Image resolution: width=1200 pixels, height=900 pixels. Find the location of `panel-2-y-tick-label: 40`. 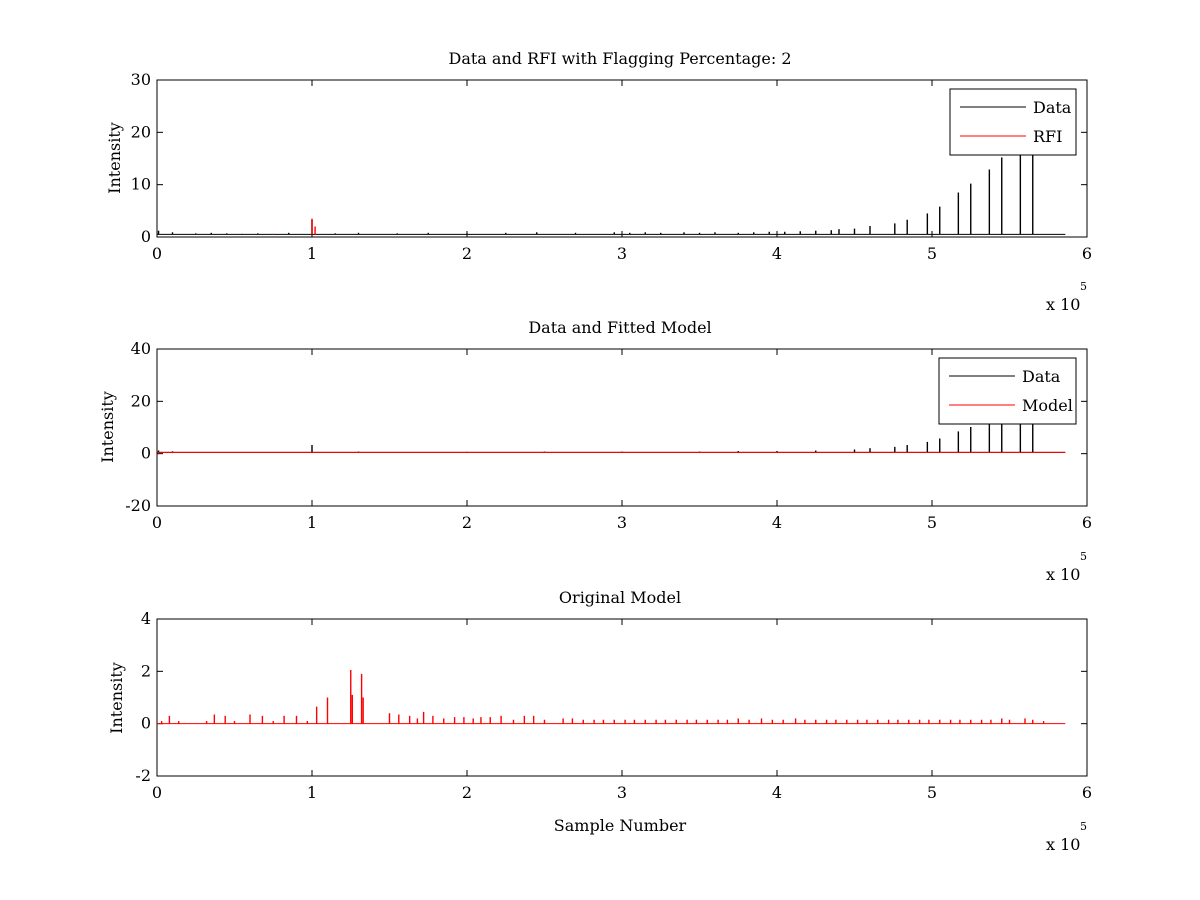

panel-2-y-tick-label: 40 is located at coordinates (141, 348).